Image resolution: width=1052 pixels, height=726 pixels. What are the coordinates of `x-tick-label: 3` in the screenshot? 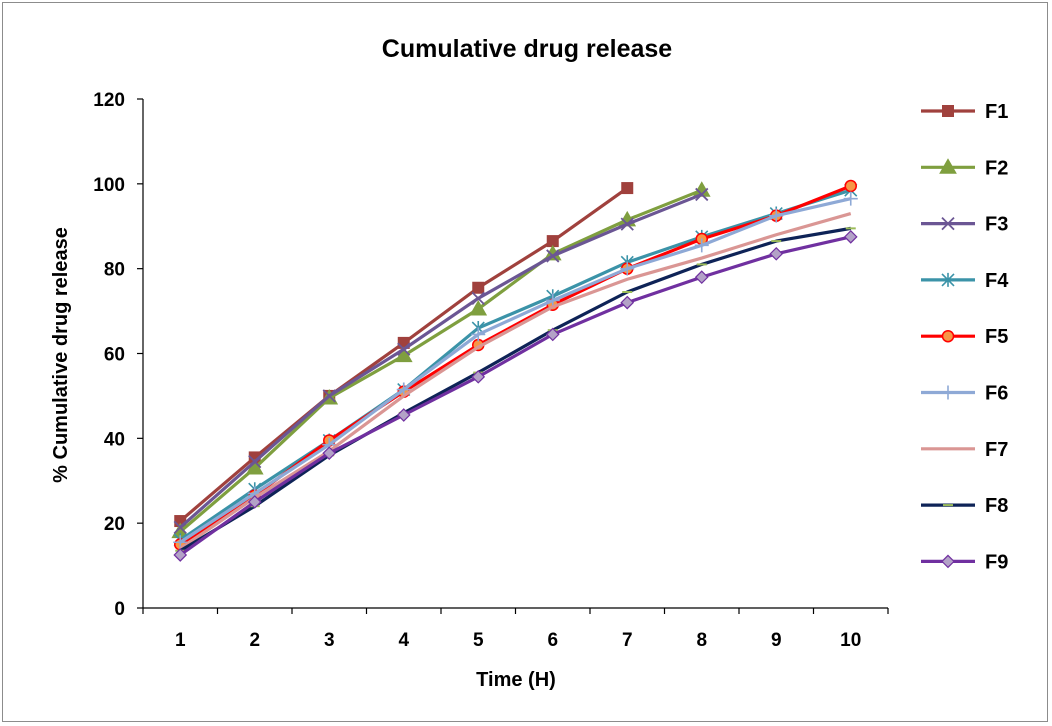 It's located at (329, 640).